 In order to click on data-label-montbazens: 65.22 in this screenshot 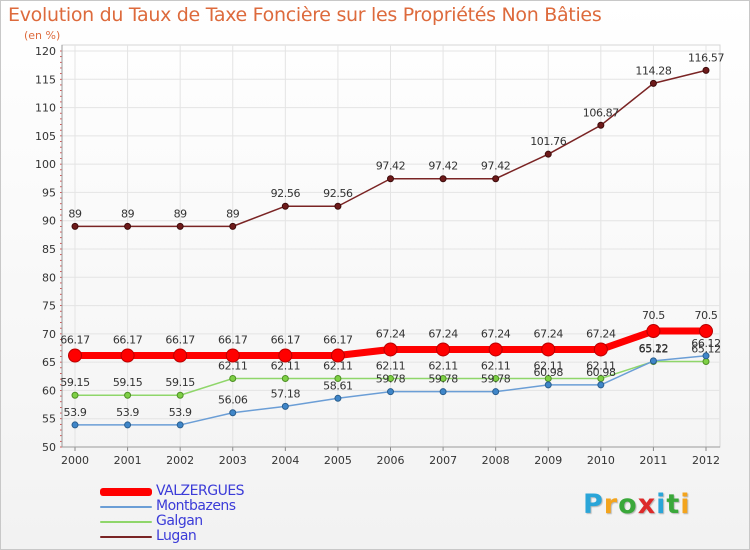, I will do `click(654, 348)`.